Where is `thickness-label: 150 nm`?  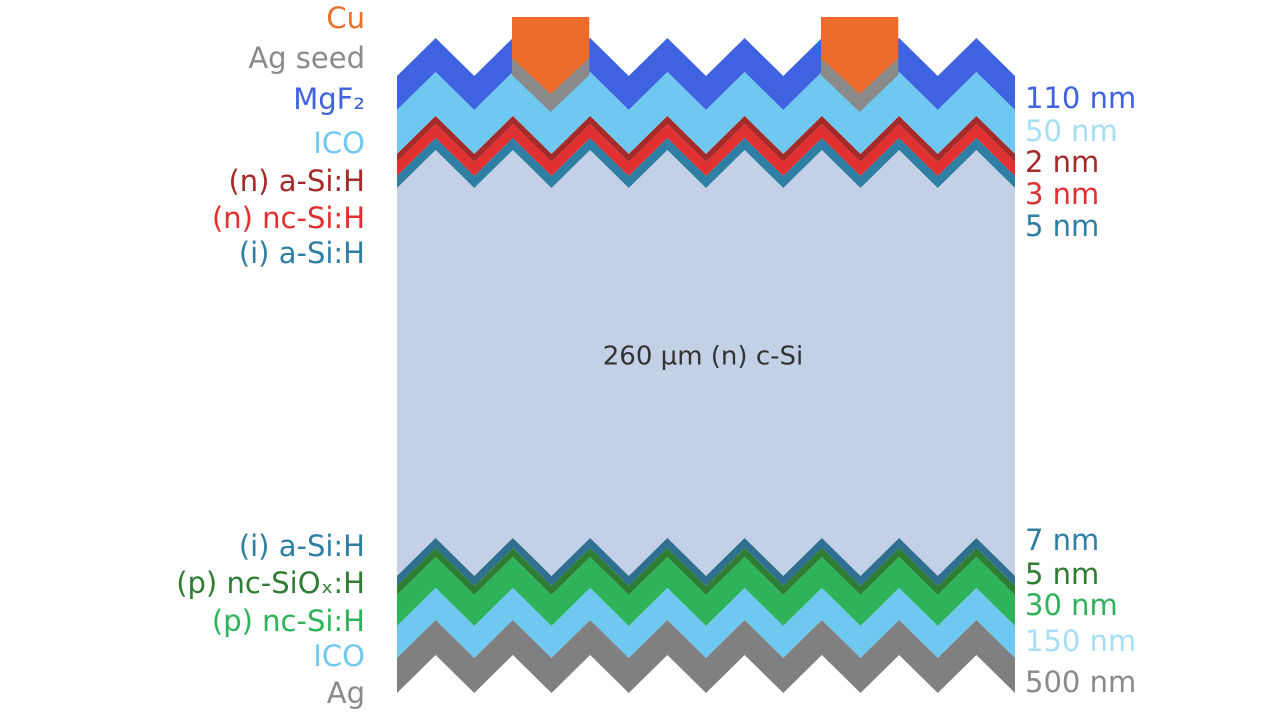
thickness-label: 150 nm is located at coordinates (1080, 641).